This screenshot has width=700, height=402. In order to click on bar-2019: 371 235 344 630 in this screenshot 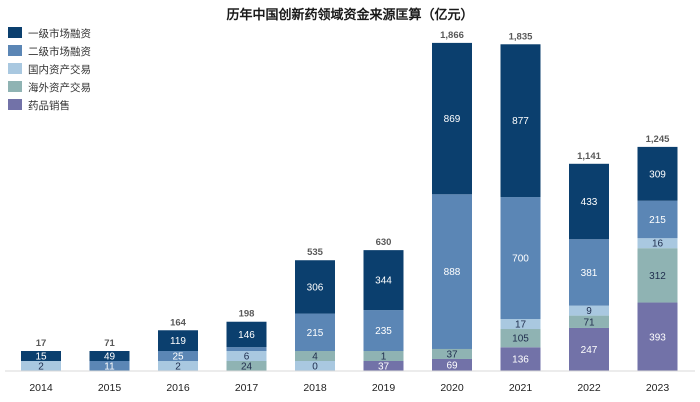, I will do `click(383, 305)`.